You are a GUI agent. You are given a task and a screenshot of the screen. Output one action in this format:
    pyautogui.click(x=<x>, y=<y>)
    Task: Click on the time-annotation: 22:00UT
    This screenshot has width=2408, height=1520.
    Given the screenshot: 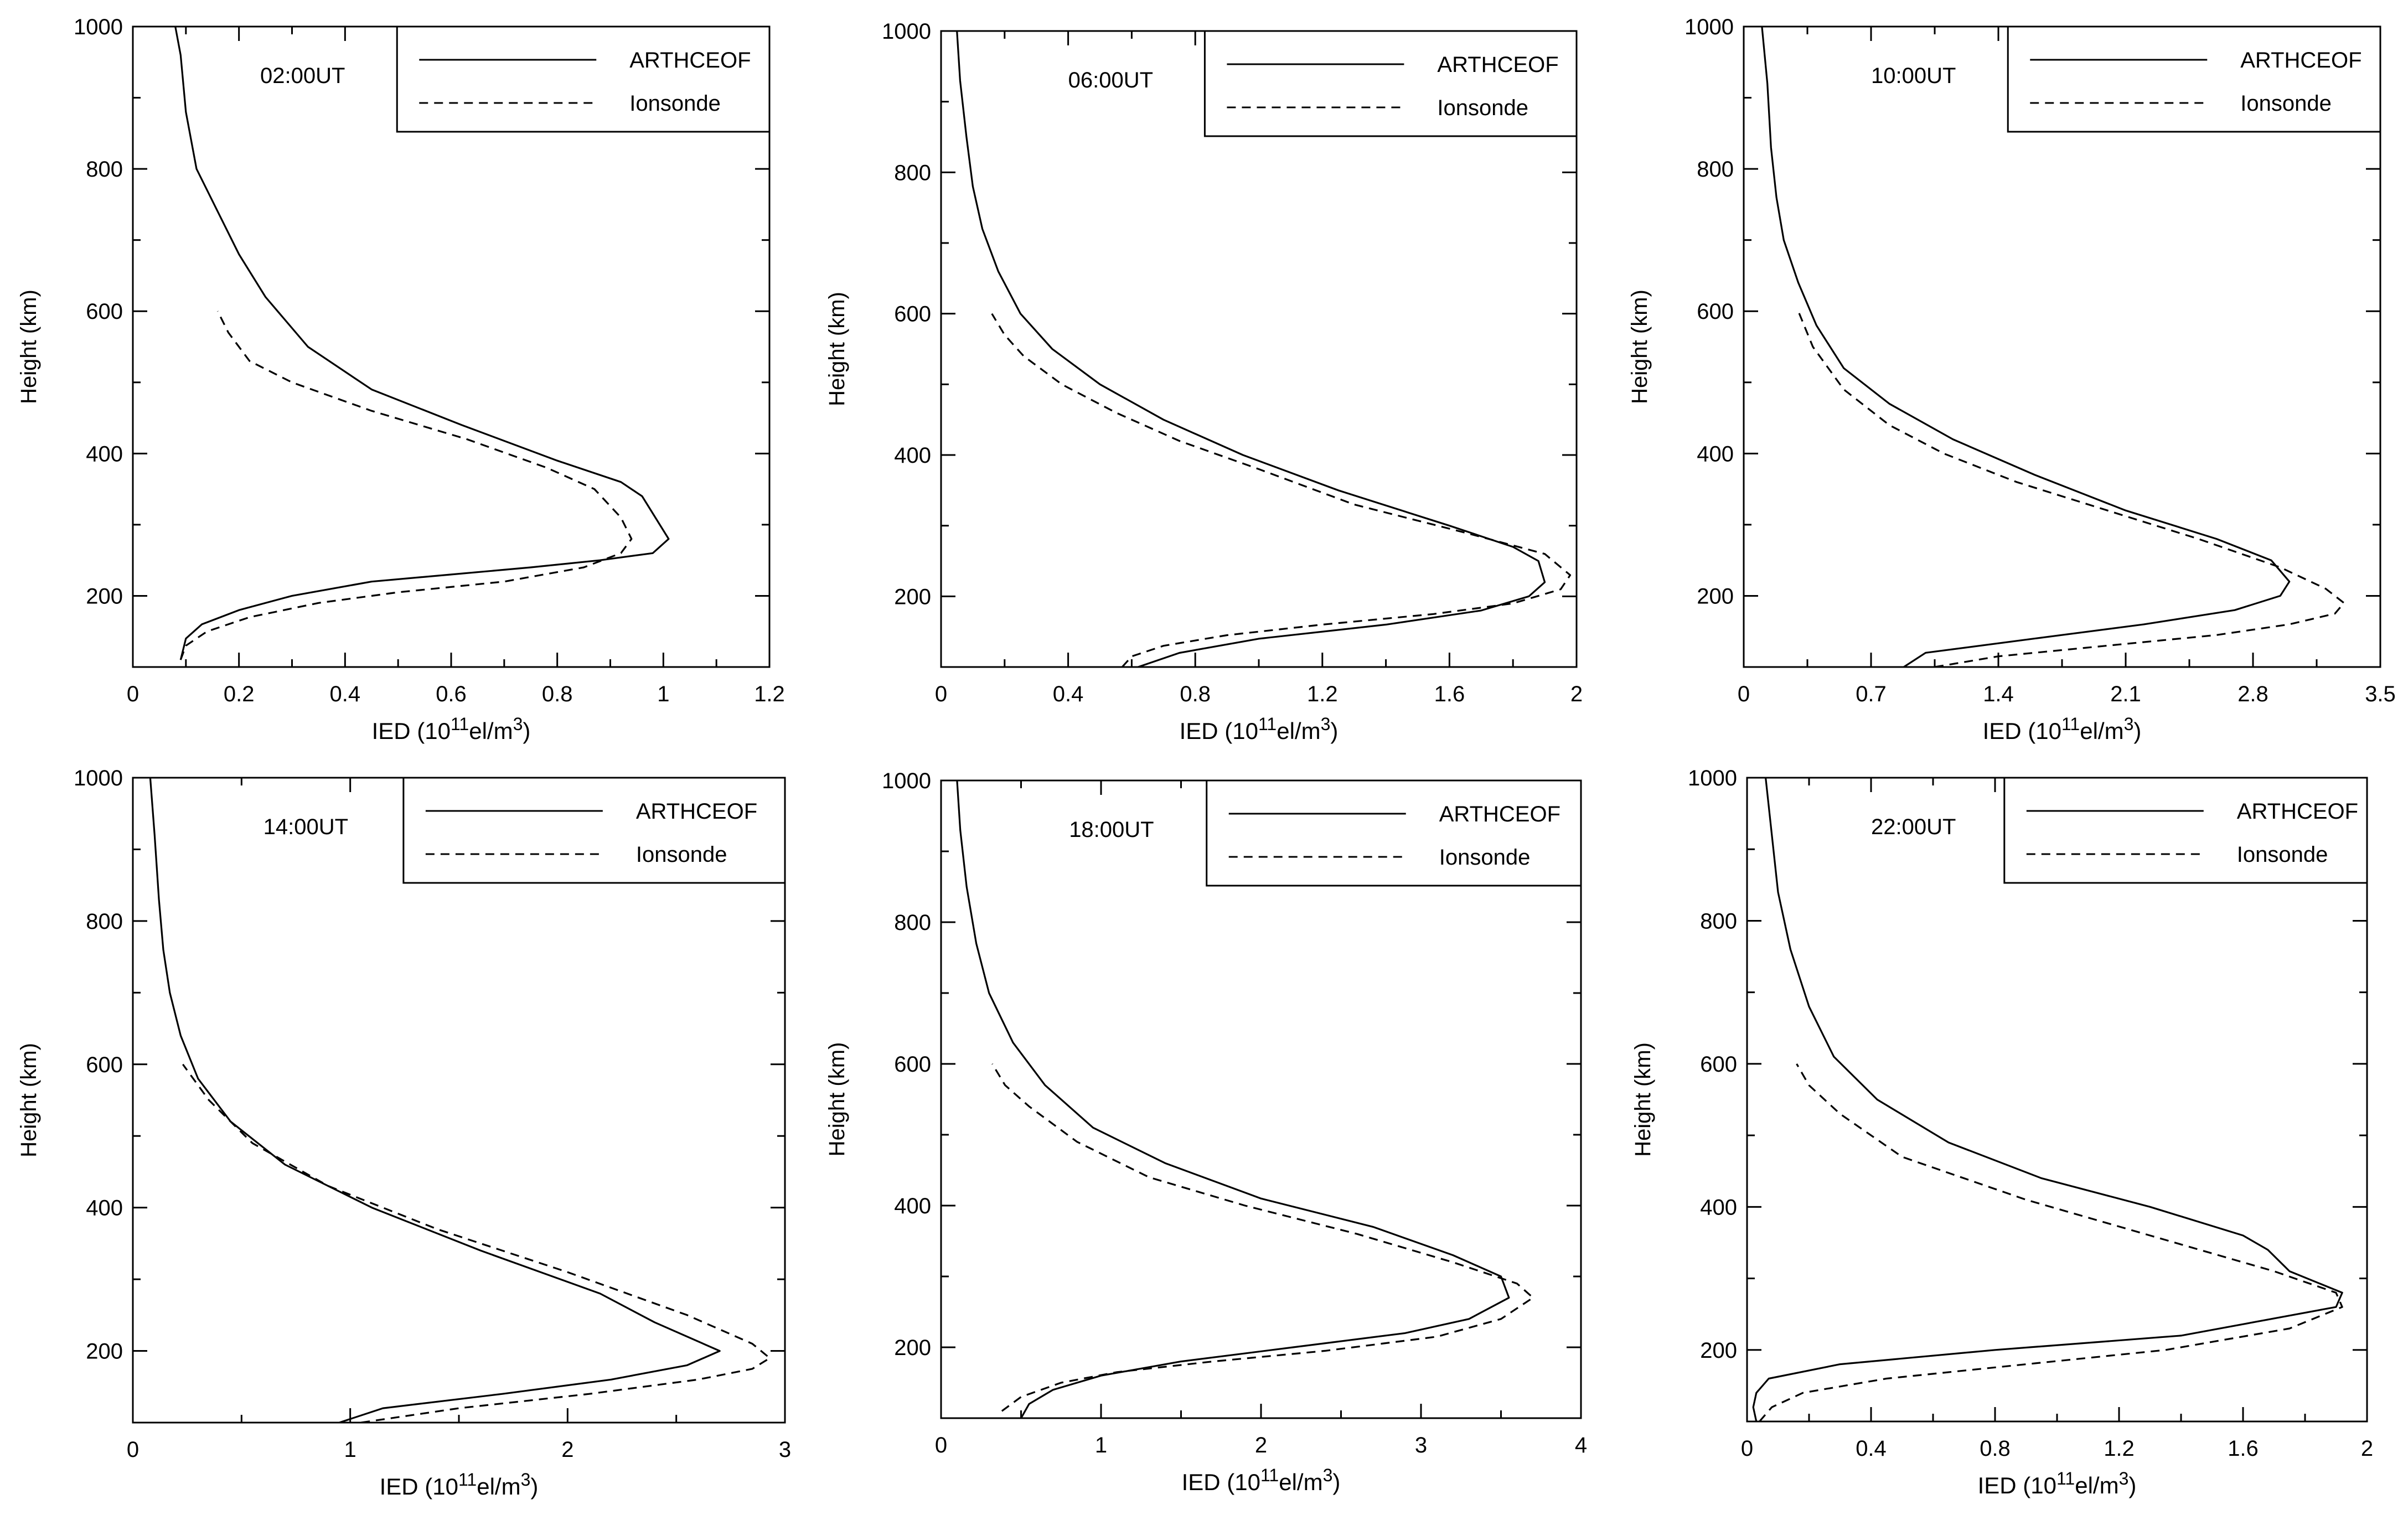 What is the action you would take?
    pyautogui.click(x=1913, y=827)
    